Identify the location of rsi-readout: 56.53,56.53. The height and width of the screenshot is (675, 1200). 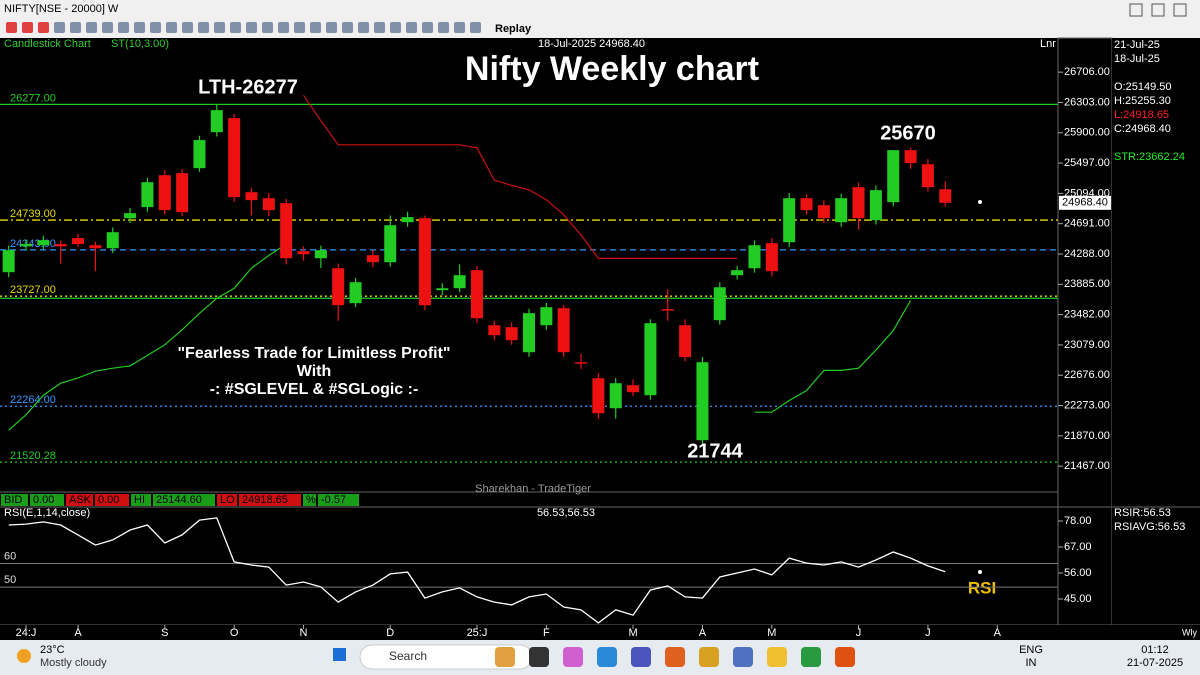
(566, 513).